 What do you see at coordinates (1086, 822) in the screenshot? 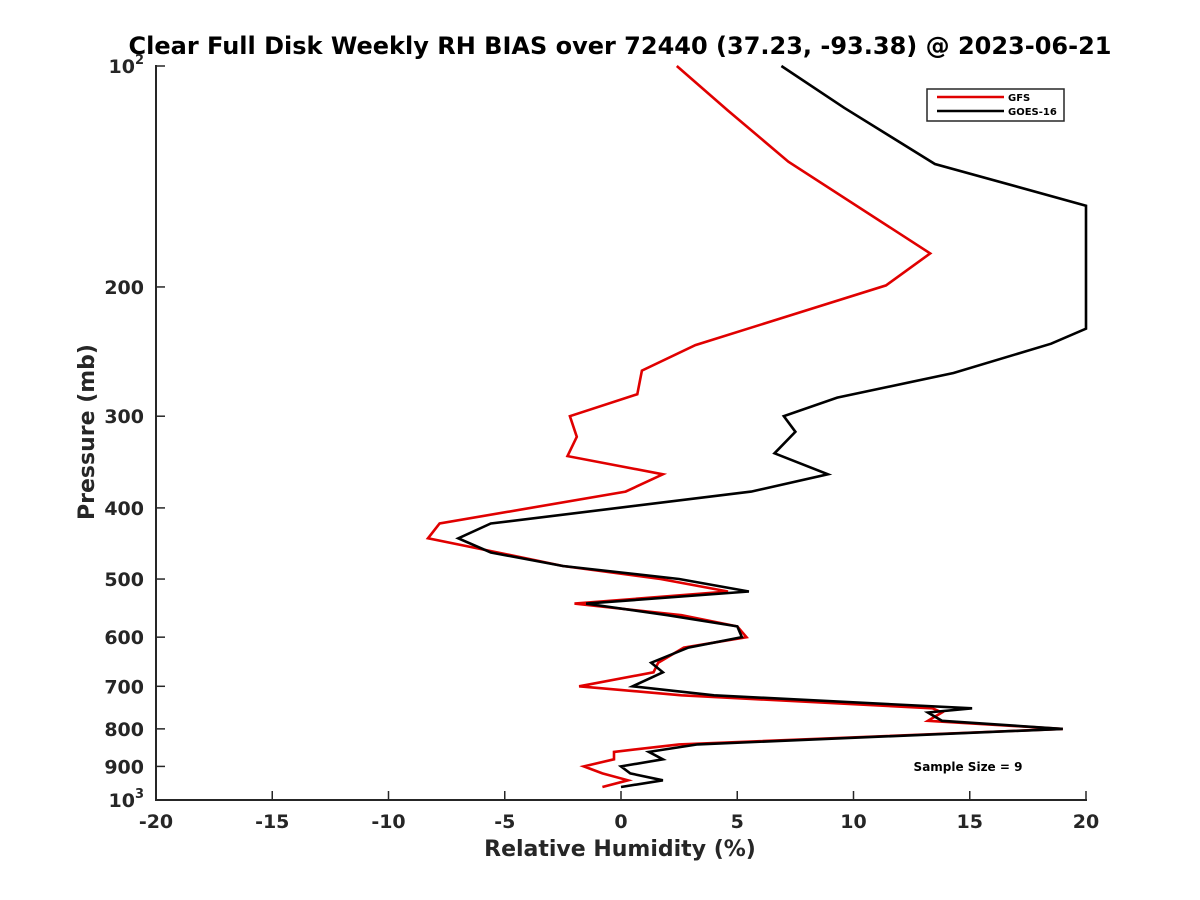
I see `x-tick-label: 20` at bounding box center [1086, 822].